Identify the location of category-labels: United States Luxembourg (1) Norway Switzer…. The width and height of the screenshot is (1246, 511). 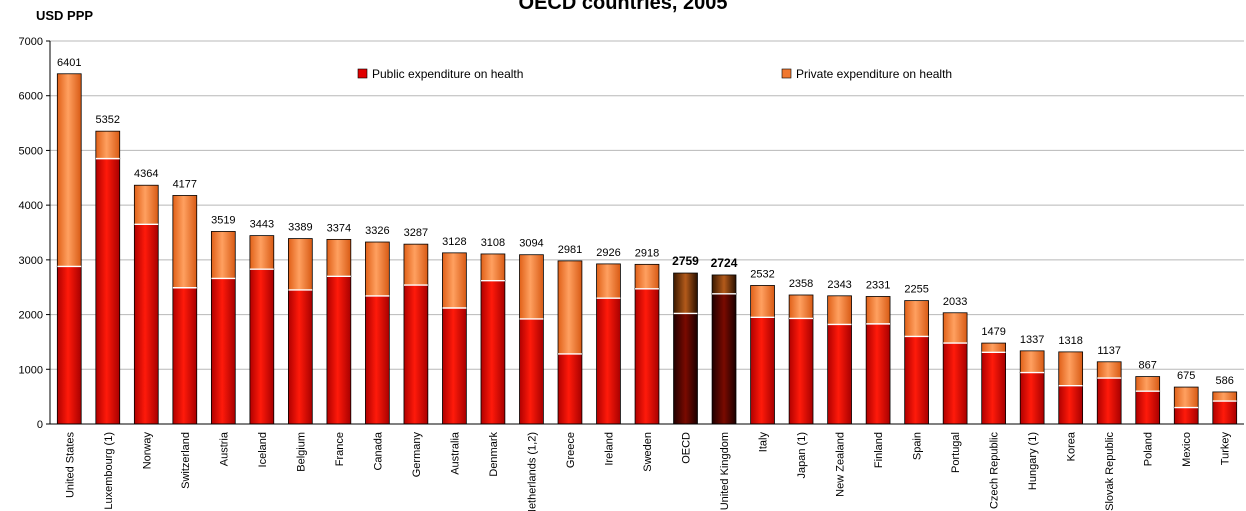
(647, 471).